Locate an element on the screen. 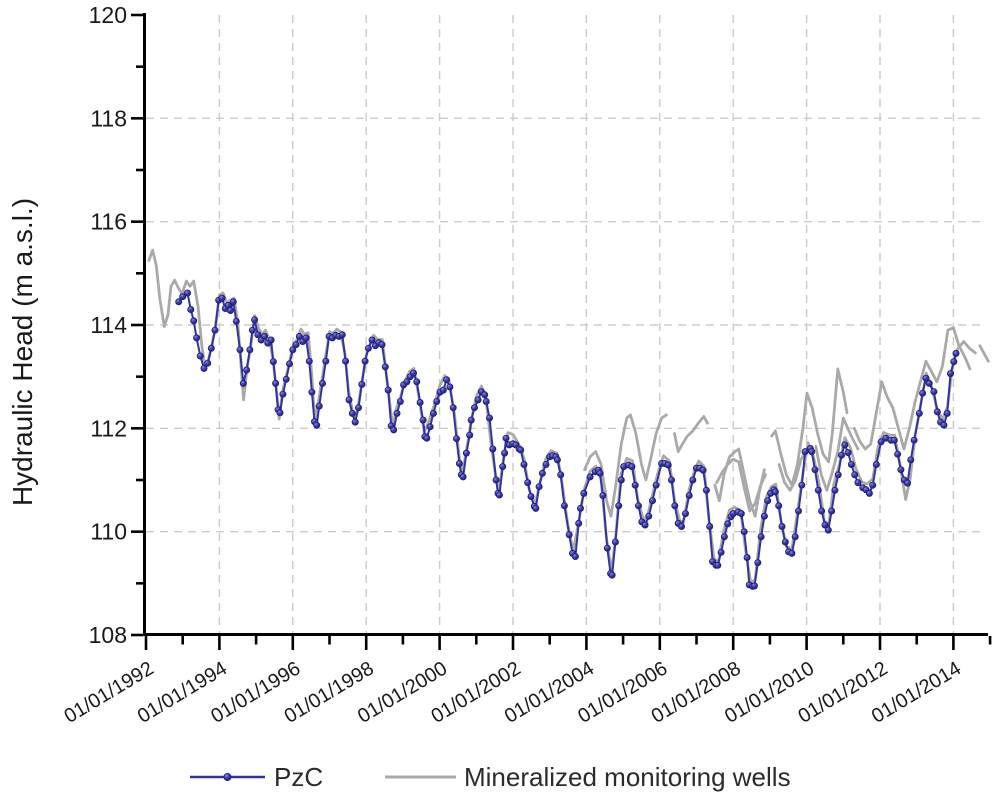 Image resolution: width=992 pixels, height=797 pixels. mineralized-wells-line is located at coordinates (787, 464).